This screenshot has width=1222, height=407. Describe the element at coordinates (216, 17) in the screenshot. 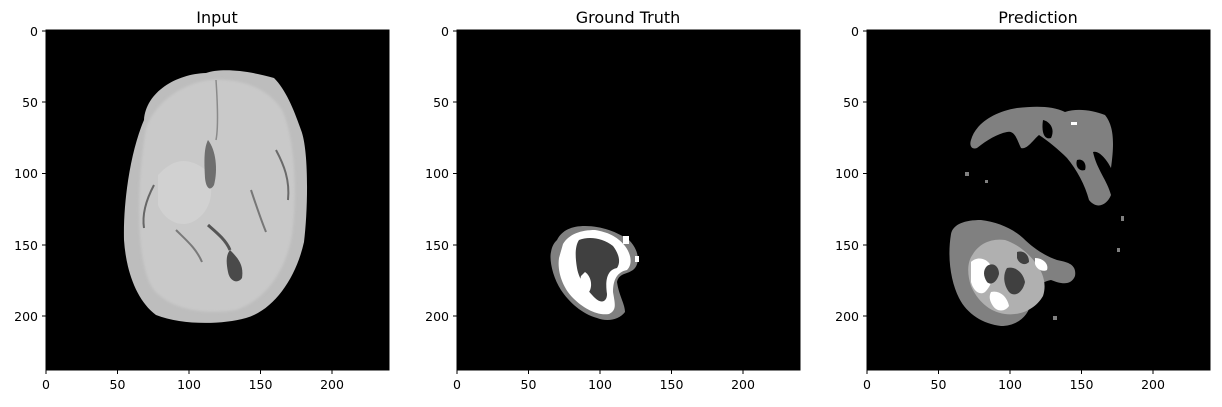

I see `panel-title: Input` at that location.